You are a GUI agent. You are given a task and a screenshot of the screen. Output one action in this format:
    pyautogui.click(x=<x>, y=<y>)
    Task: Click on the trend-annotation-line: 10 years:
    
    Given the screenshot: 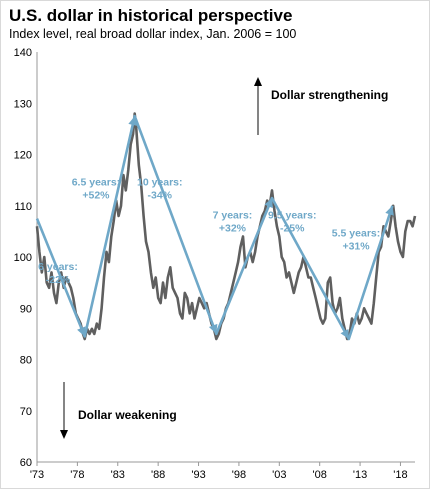 What is the action you would take?
    pyautogui.click(x=160, y=182)
    